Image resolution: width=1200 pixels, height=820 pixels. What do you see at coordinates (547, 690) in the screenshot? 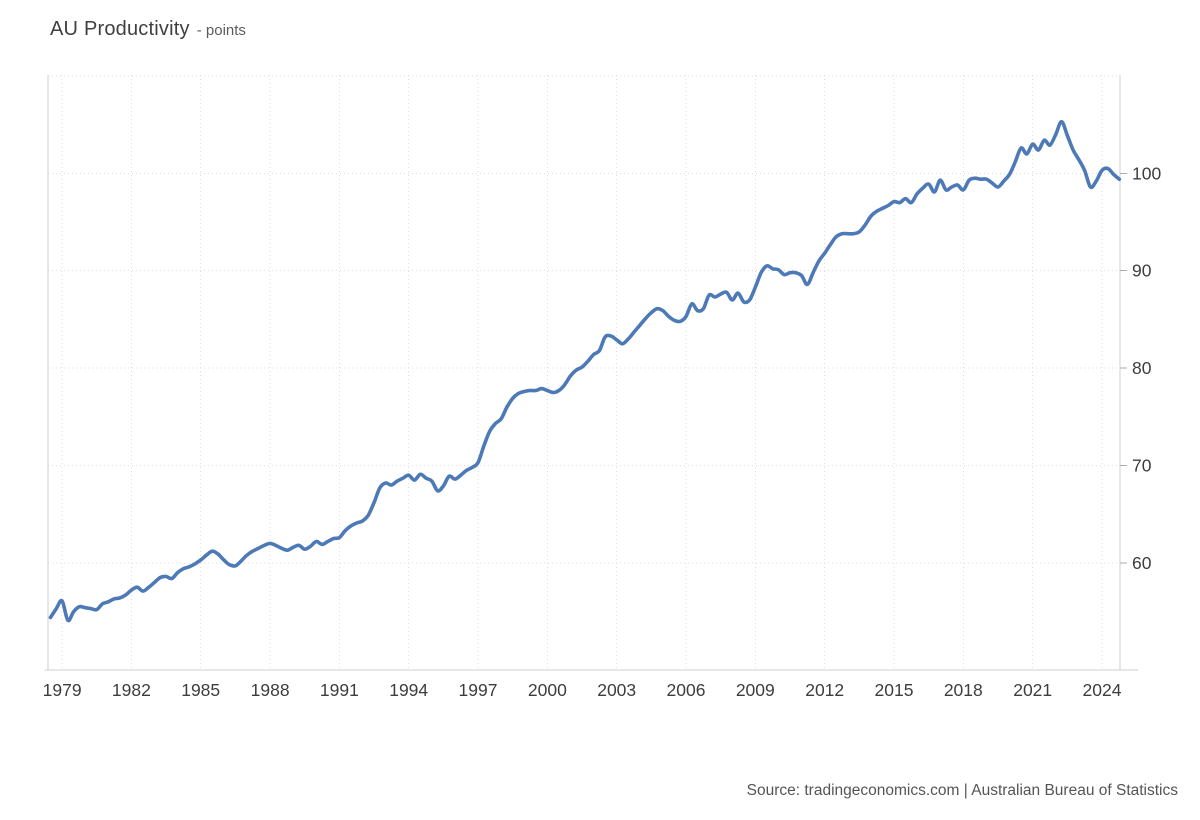
I see `x-axis-label: 2000` at bounding box center [547, 690].